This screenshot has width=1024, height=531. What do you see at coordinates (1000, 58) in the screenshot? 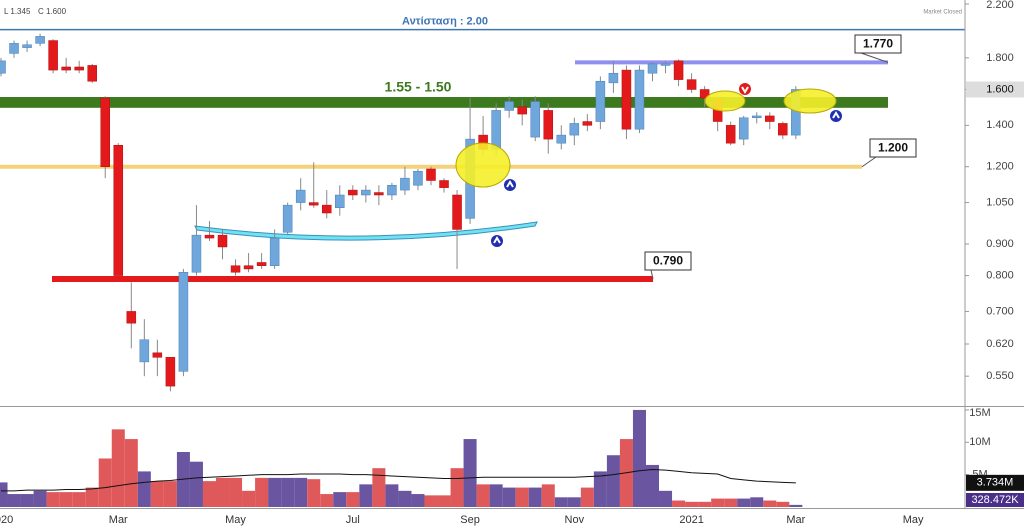
I see `y-tick-label: 1.800` at bounding box center [1000, 58].